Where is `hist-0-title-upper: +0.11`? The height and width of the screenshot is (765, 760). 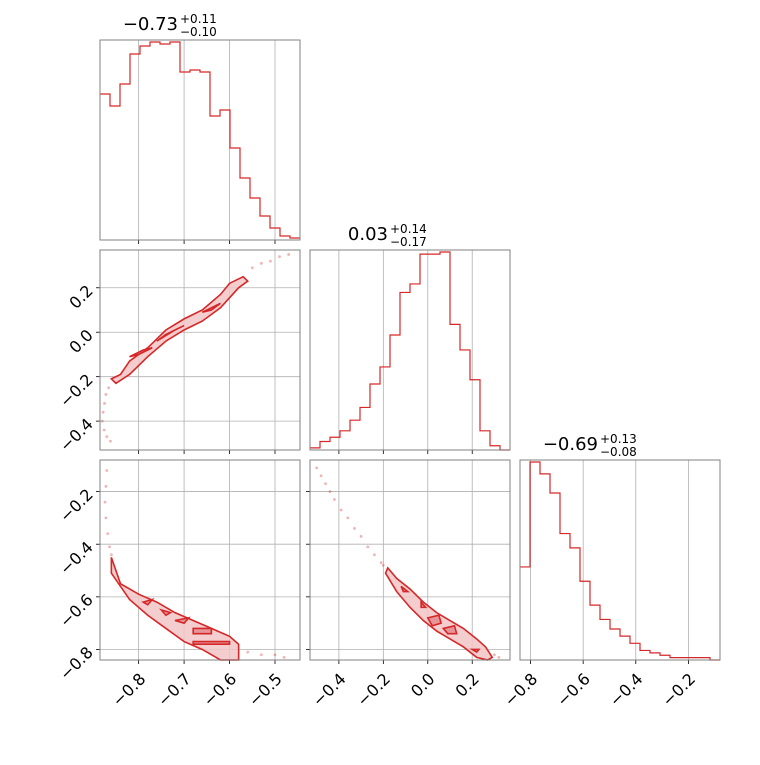
hist-0-title-upper: +0.11 is located at coordinates (198, 19).